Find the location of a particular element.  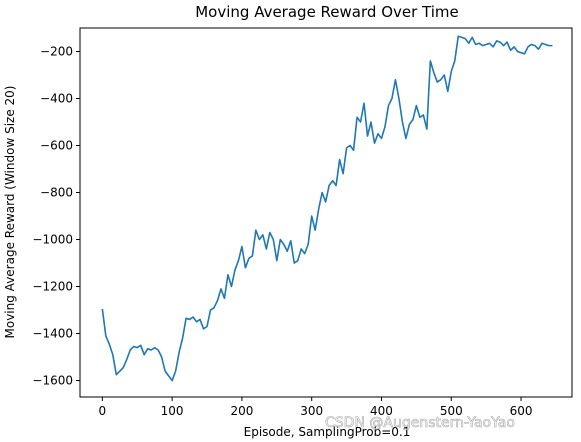

x-axis-ticks: 0 100 200 300 400 500 600 is located at coordinates (316, 407).